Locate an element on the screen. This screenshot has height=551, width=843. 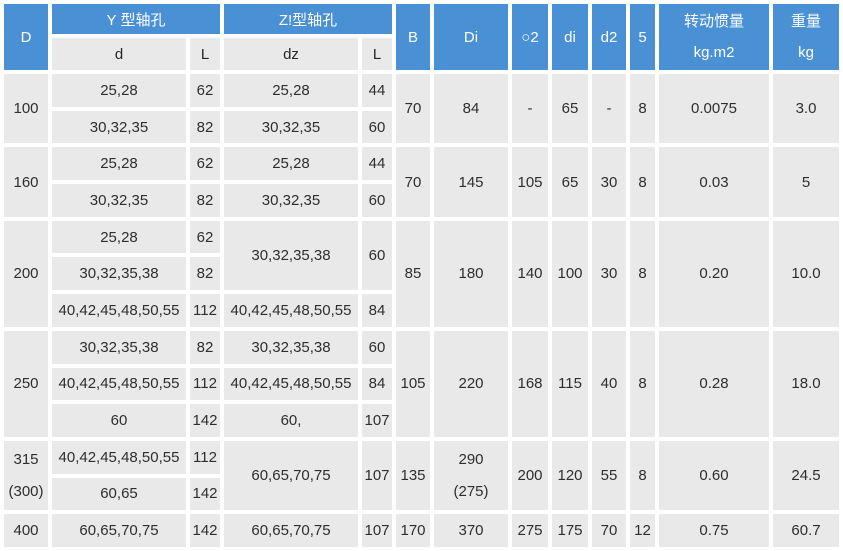
table-cell: 290 (275) is located at coordinates (471, 475).